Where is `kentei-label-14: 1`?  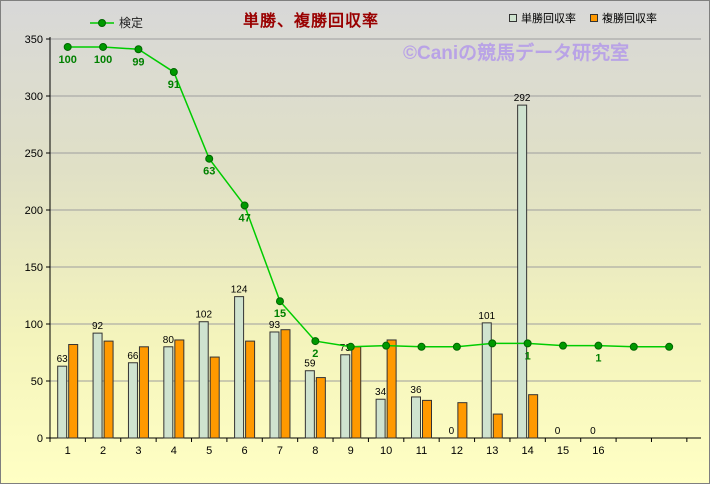
kentei-label-14: 1 is located at coordinates (528, 356).